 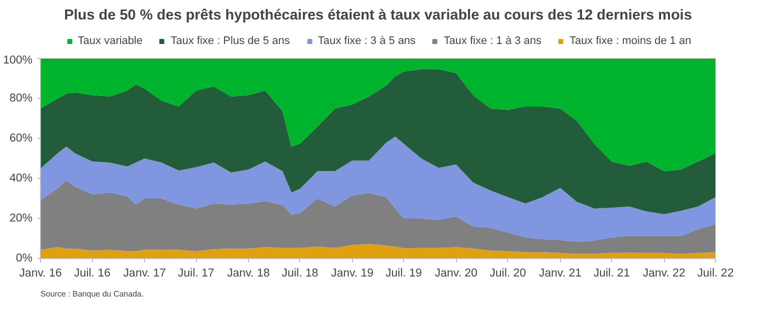 I want to click on y-tick-label: 0%, so click(x=24, y=258).